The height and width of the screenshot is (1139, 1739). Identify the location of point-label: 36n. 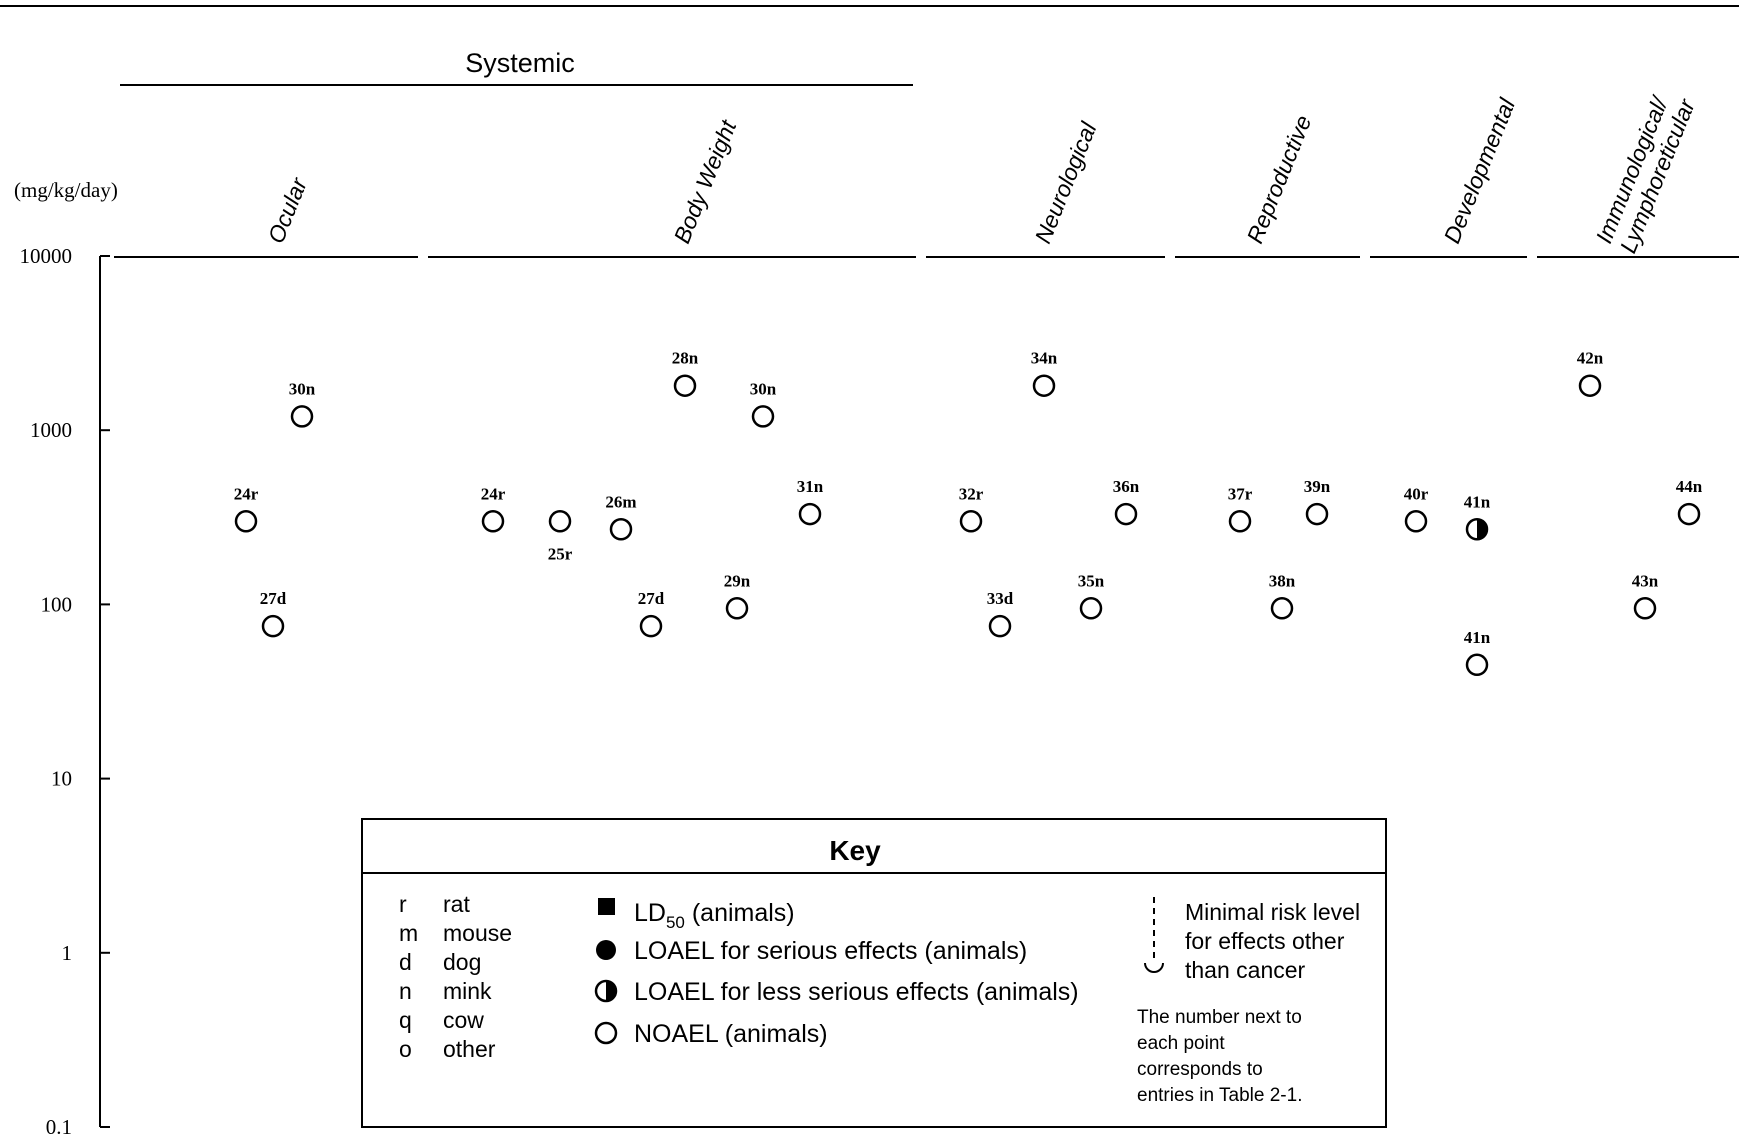
(1126, 486).